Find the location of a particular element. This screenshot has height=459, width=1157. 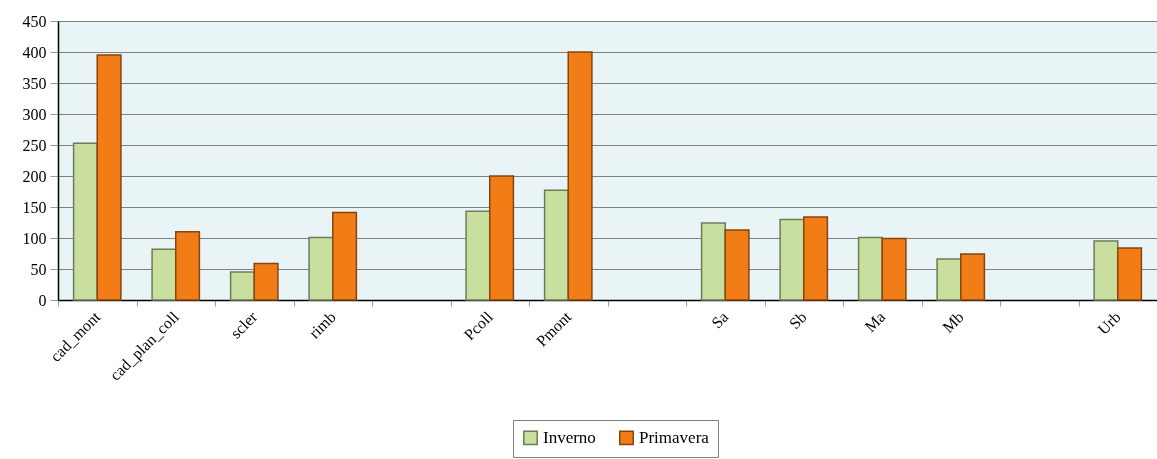

legend-label: Primavera is located at coordinates (674, 437).